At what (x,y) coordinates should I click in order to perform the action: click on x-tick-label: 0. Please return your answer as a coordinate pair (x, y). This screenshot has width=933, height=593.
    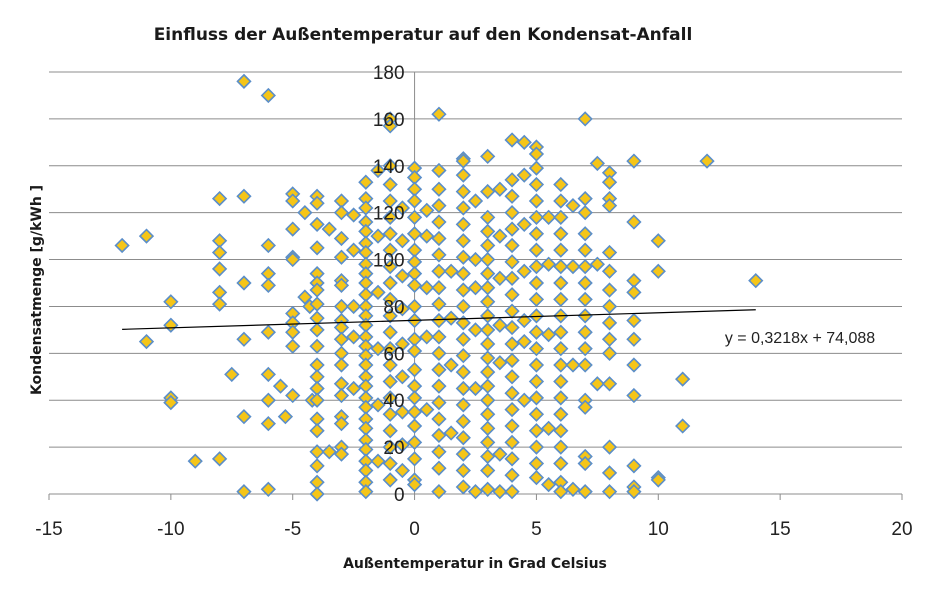
    Looking at the image, I should click on (414, 529).